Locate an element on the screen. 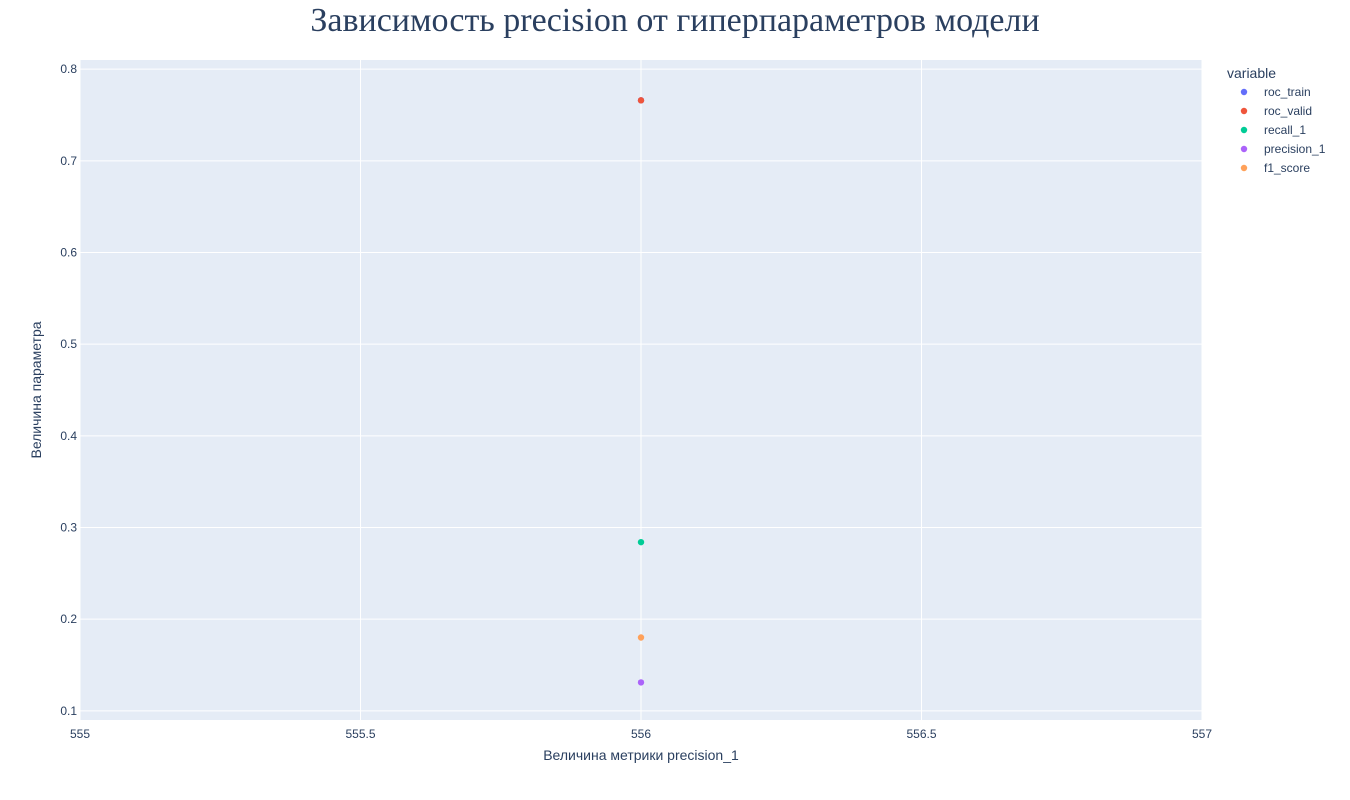 This screenshot has height=800, width=1350. legend-label: roc_train is located at coordinates (1287, 92).